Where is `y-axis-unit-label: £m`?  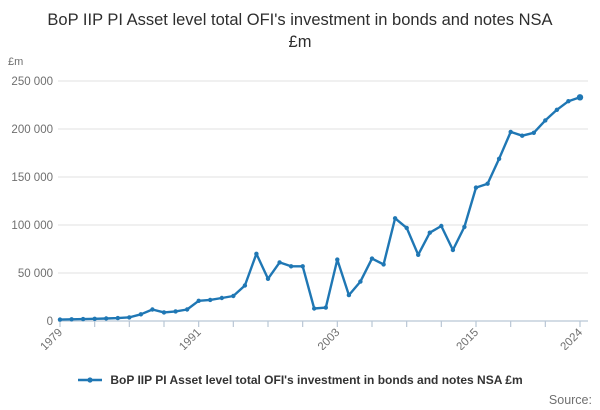 y-axis-unit-label: £m is located at coordinates (16, 62).